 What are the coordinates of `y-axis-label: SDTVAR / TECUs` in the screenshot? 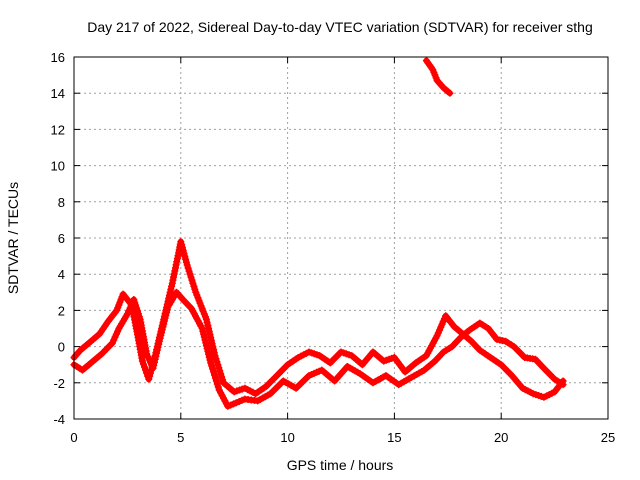 It's located at (13, 238).